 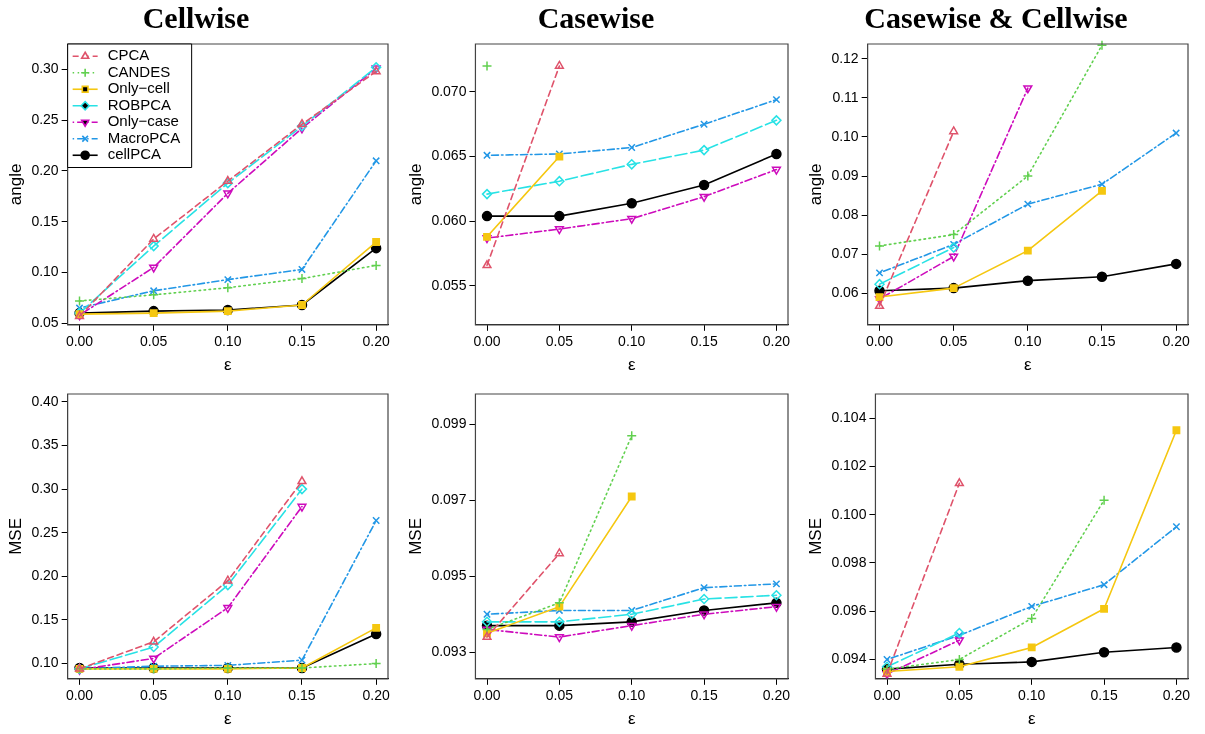 I want to click on legend-label: MacroPCA, so click(x=144, y=137).